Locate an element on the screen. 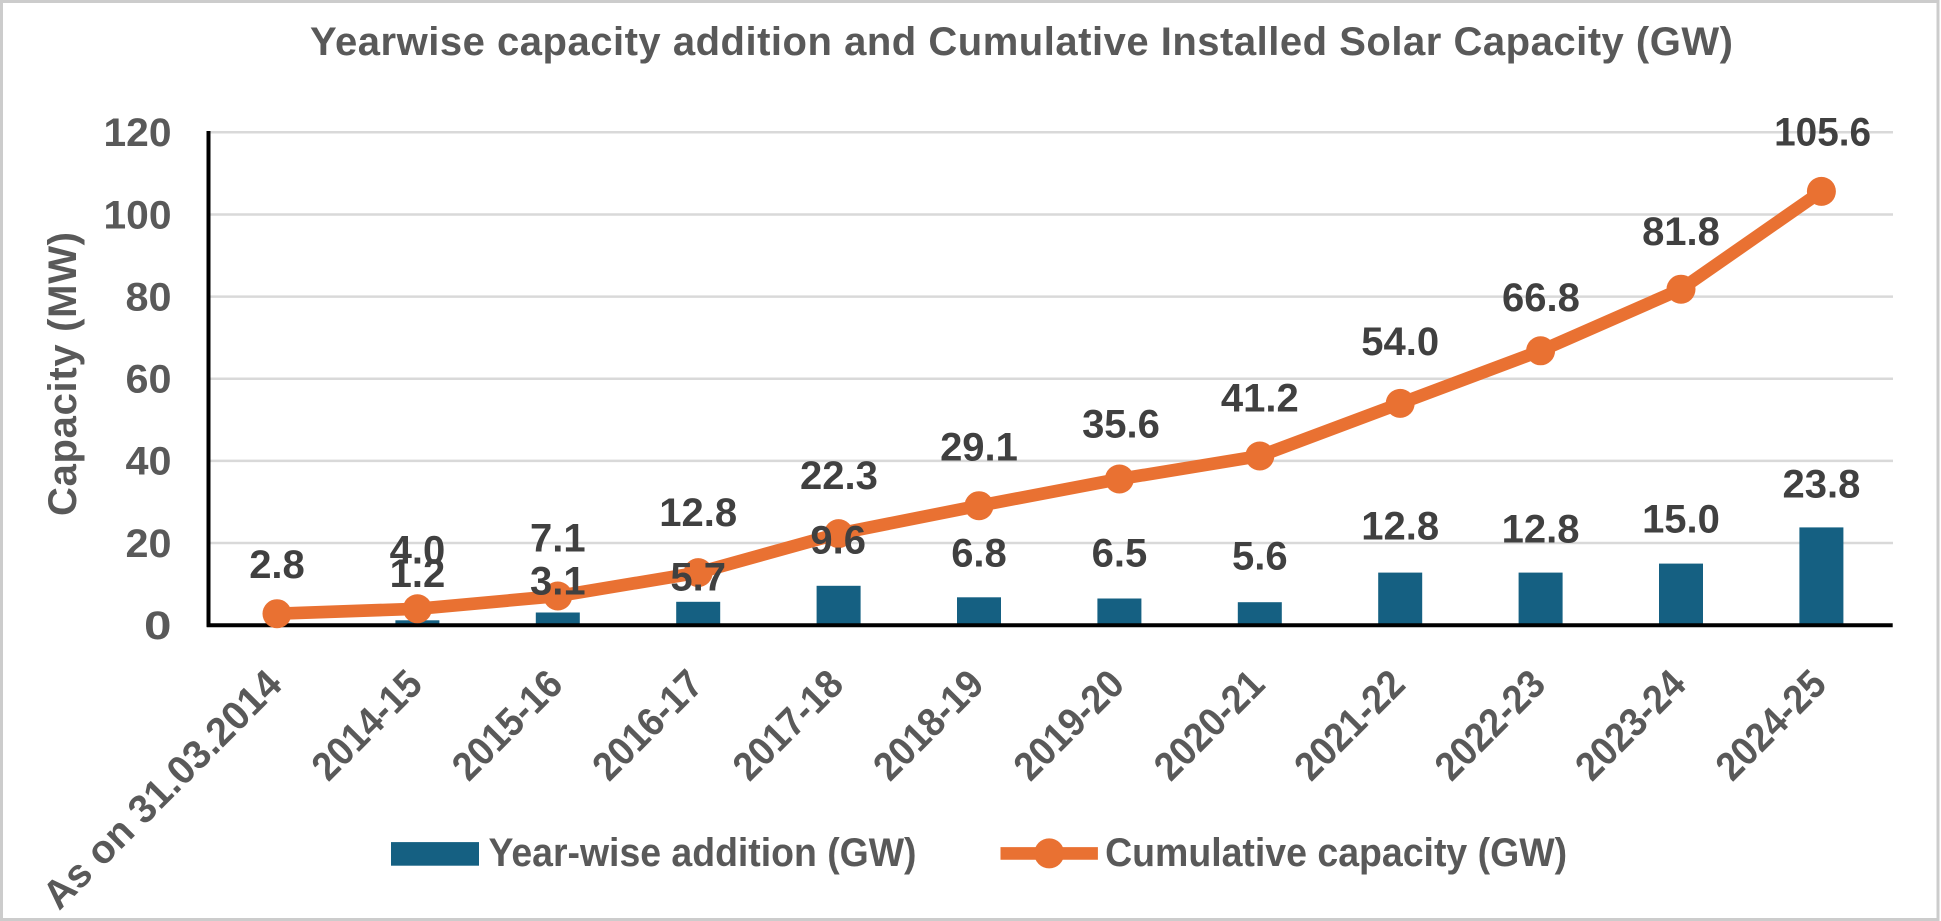 The image size is (1941, 921). svg-text: 81.8 is located at coordinates (1681, 232).